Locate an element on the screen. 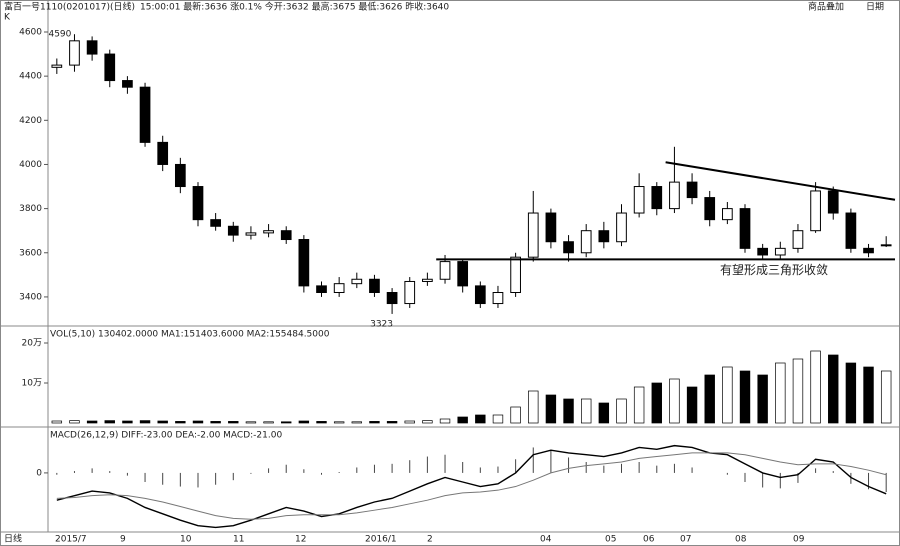 The height and width of the screenshot is (546, 900). annotation: 有望形成三角形收敛 is located at coordinates (774, 269).